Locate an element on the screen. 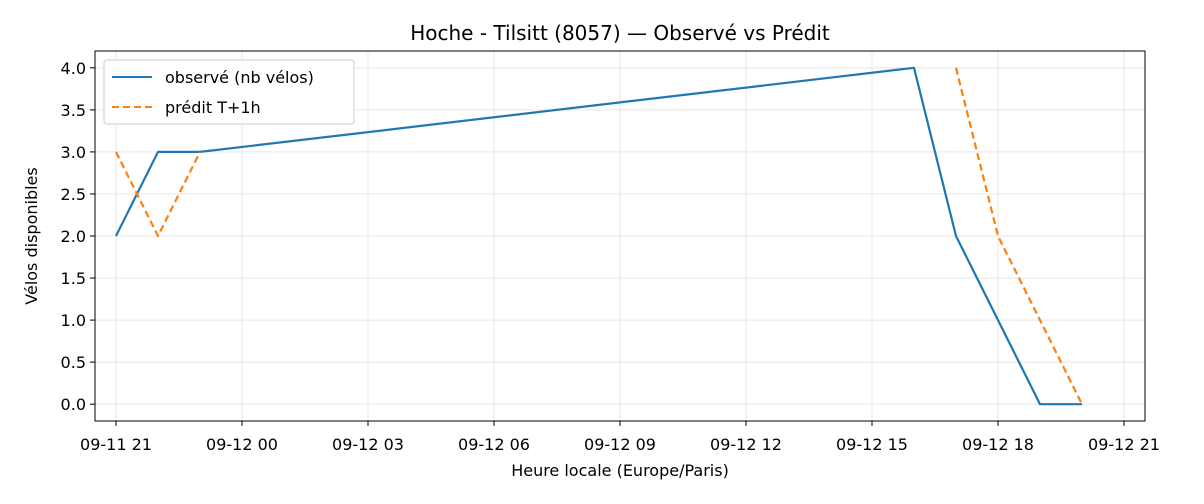 The height and width of the screenshot is (504, 1204). y-tick-label: 1.0 is located at coordinates (73, 320).